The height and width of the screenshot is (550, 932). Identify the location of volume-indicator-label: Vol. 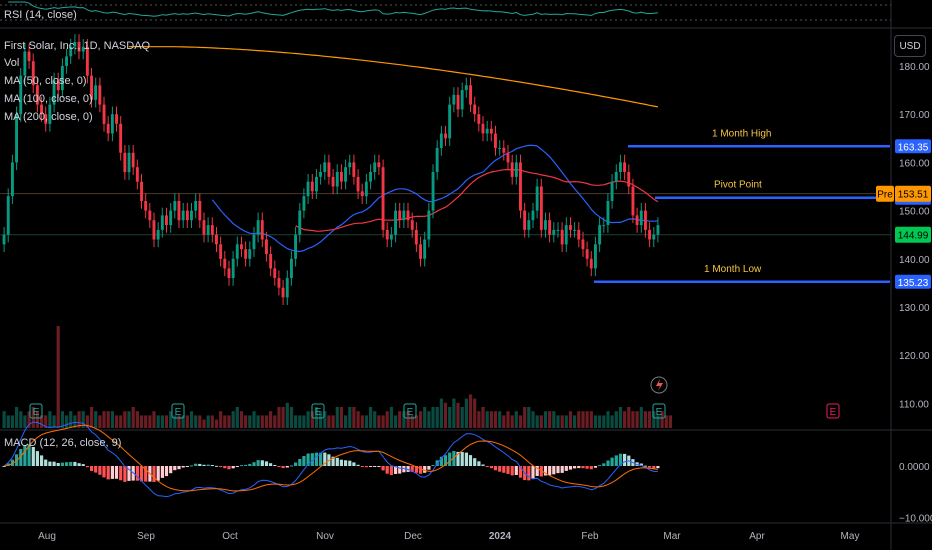
(12, 63).